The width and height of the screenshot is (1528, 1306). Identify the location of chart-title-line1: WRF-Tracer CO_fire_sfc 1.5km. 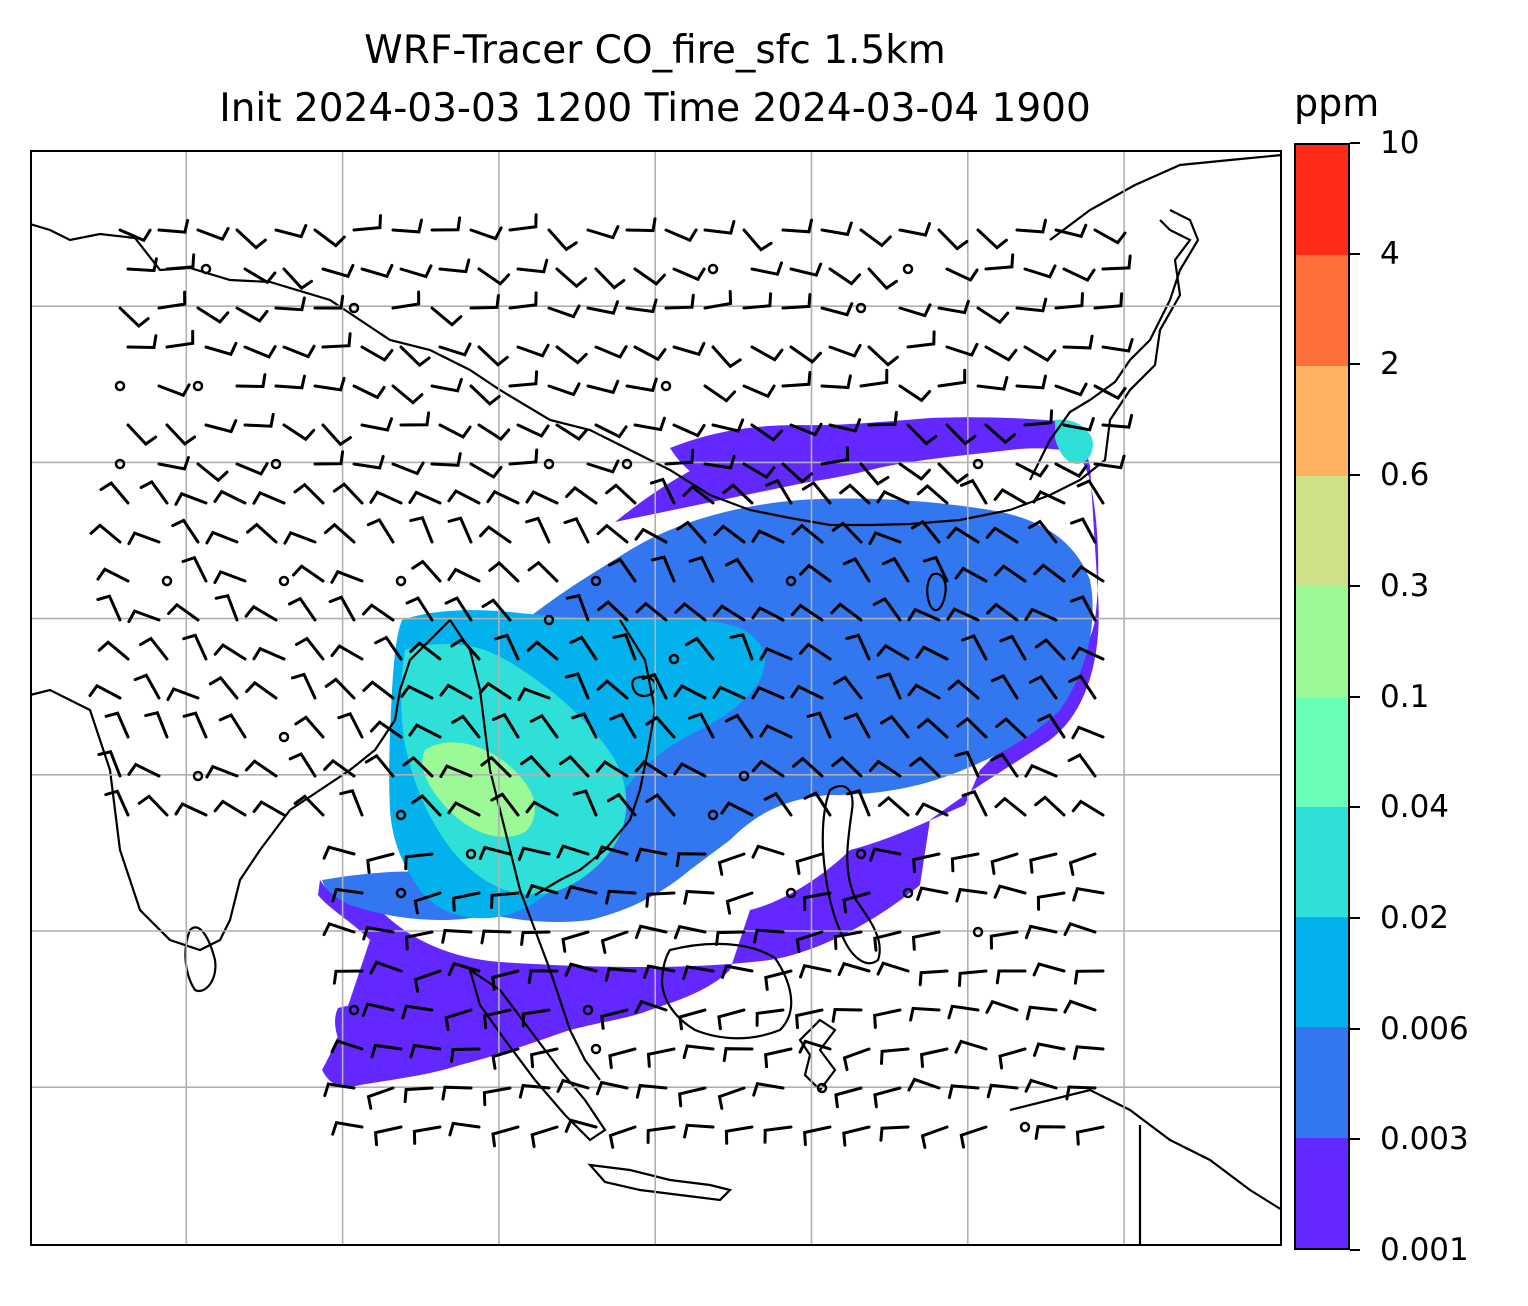
(655, 50).